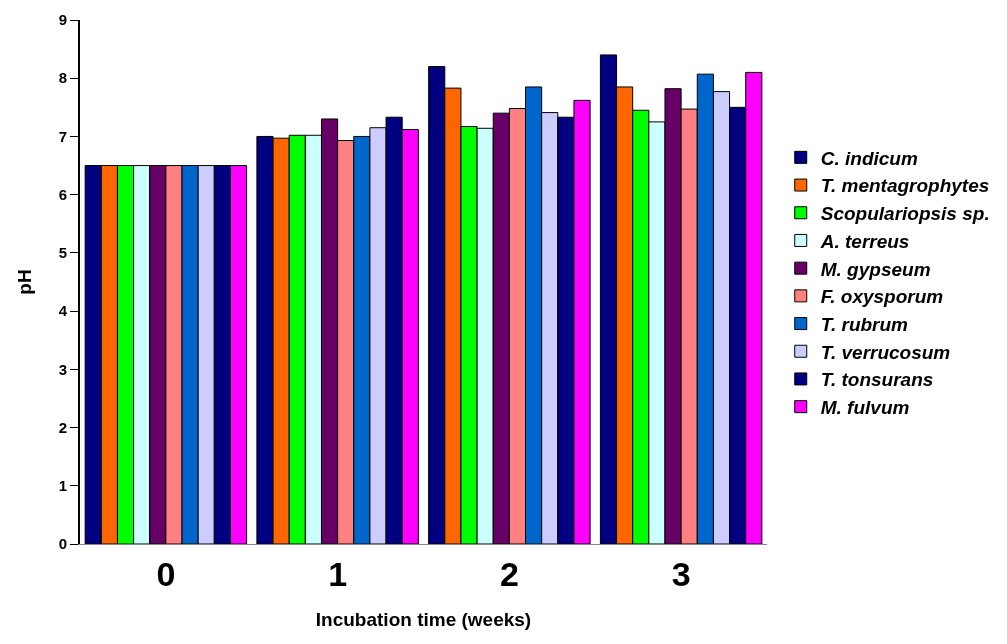 This screenshot has height=644, width=1007. I want to click on x-tick-label: 2, so click(509, 573).